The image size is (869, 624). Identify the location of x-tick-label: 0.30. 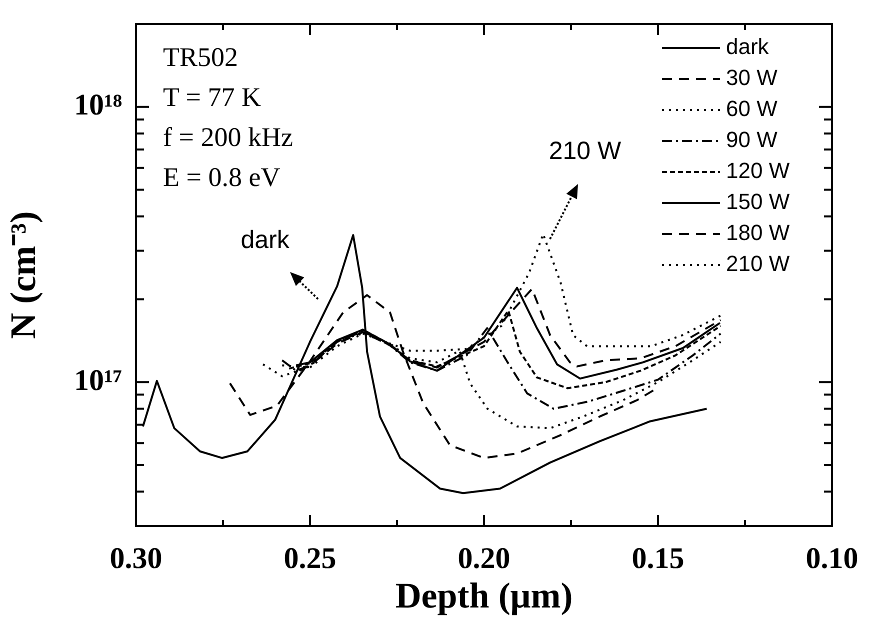
(136, 558).